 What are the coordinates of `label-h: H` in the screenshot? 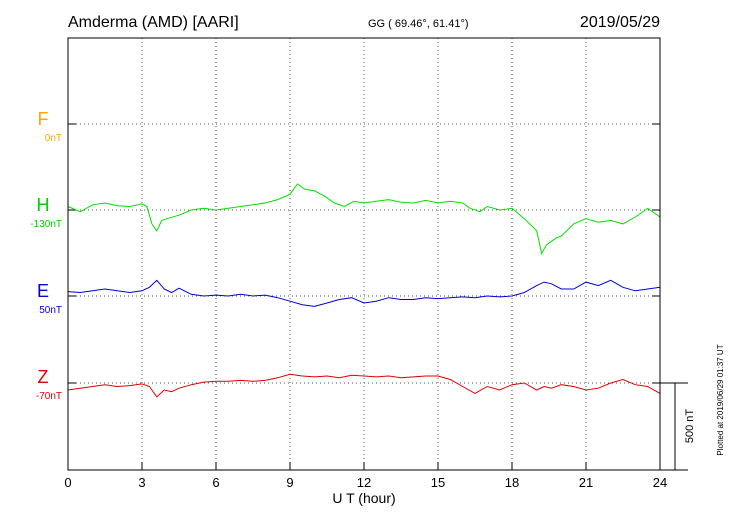 It's located at (43, 205).